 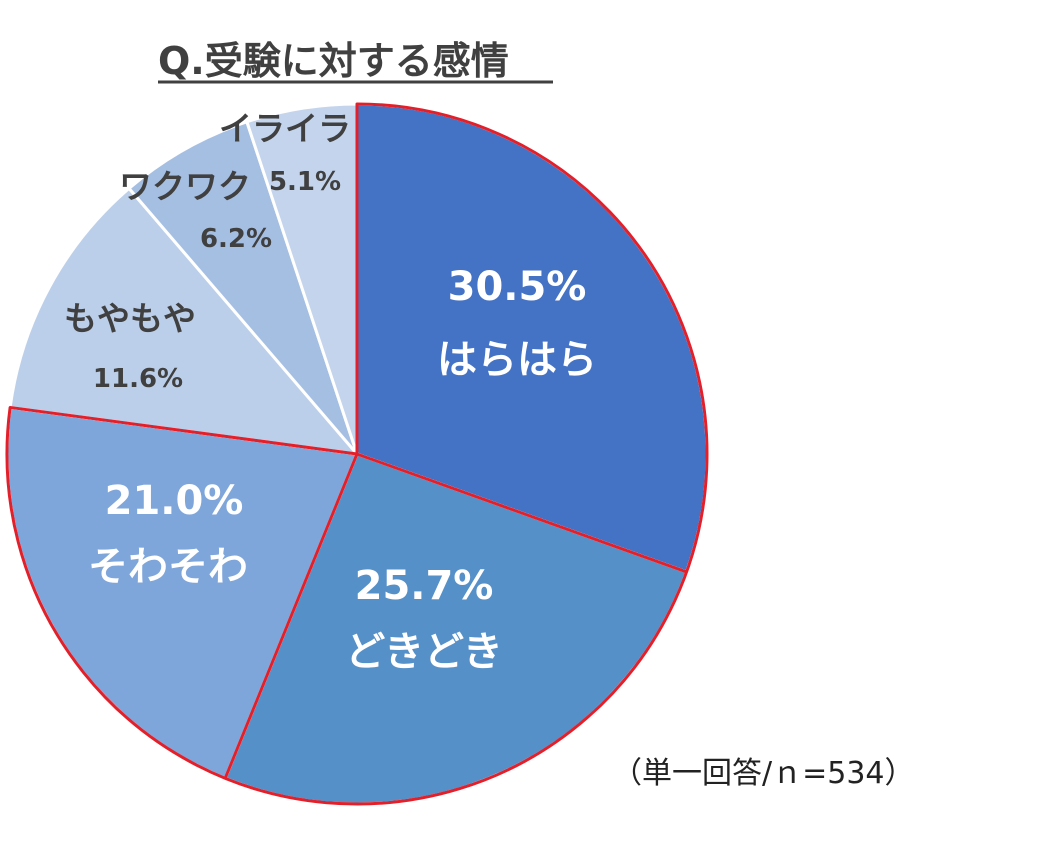 I want to click on slice-value-label: 21.0%, so click(x=174, y=501).